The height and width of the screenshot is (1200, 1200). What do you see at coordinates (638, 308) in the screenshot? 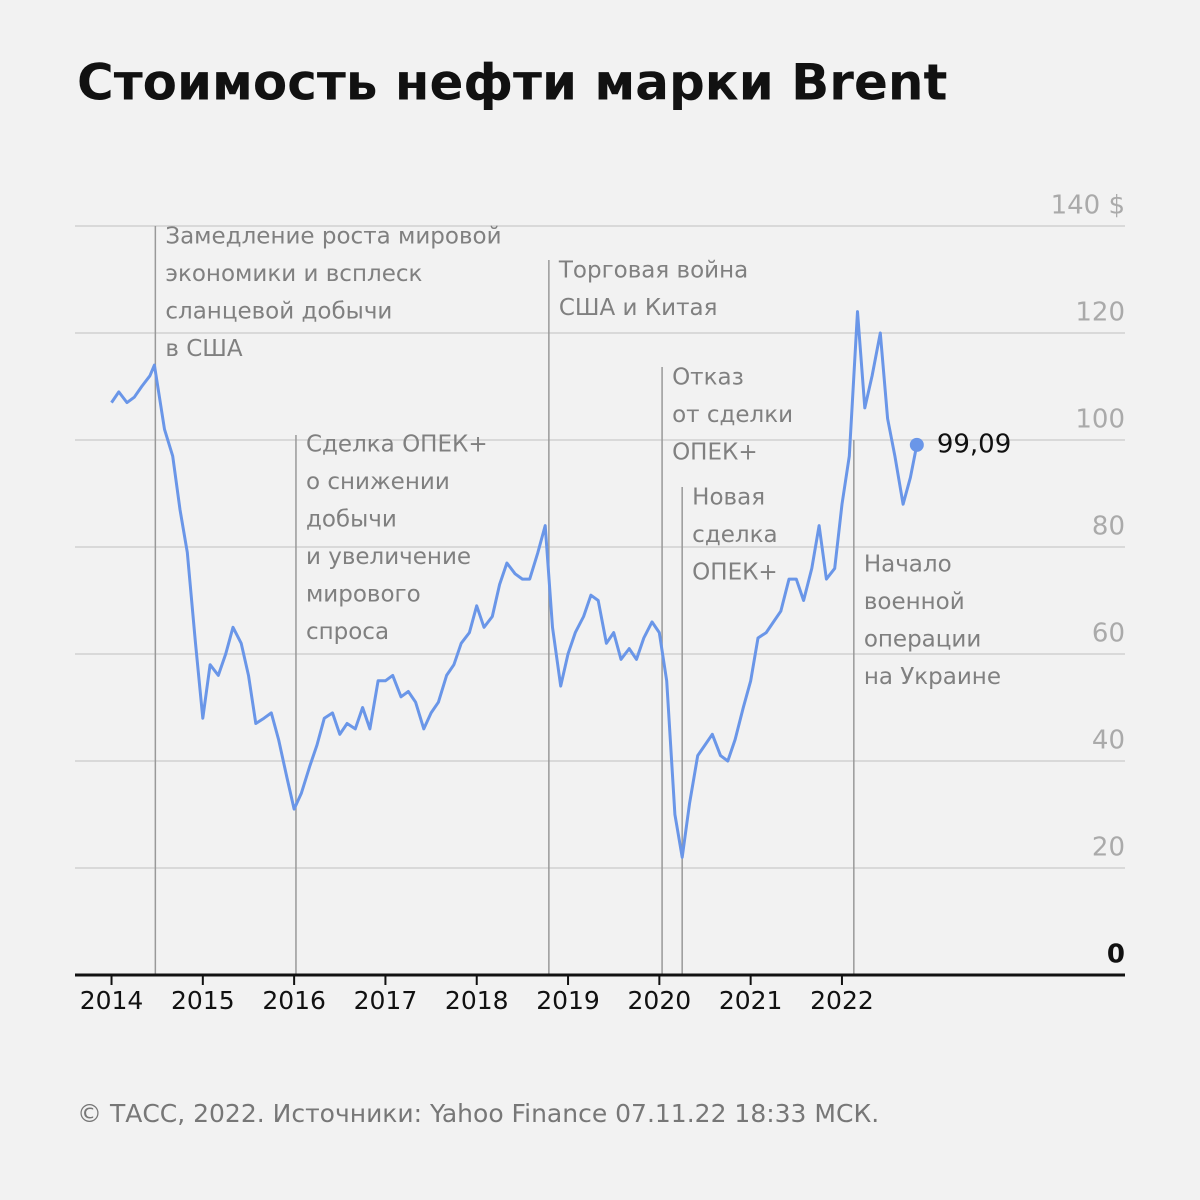
I see `annotation-text: США и Китая` at bounding box center [638, 308].